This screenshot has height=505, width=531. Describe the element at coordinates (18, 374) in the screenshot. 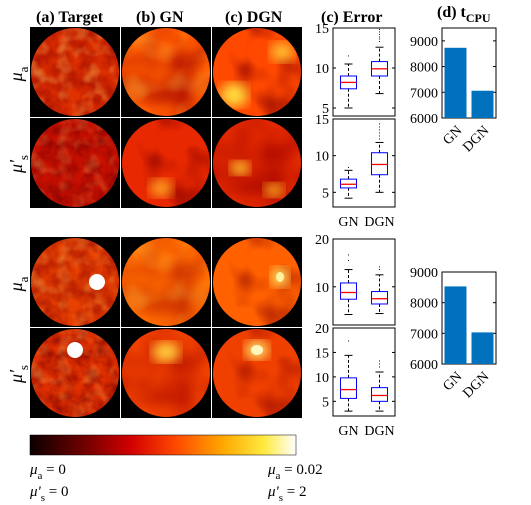

I see `row-label-mus-2: μ's` at that location.